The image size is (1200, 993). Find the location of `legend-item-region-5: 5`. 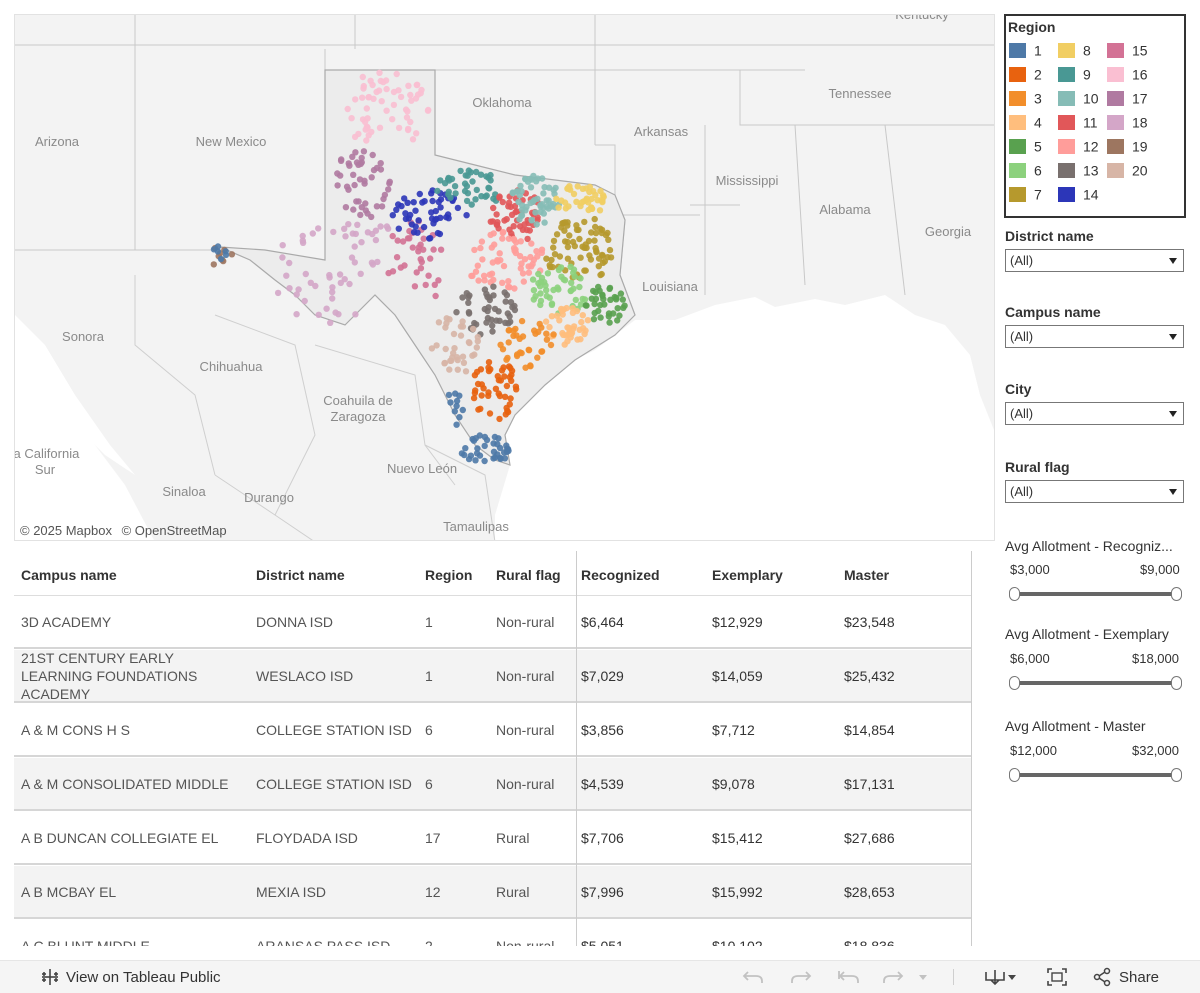

legend-item-region-5: 5 is located at coordinates (1025, 145).